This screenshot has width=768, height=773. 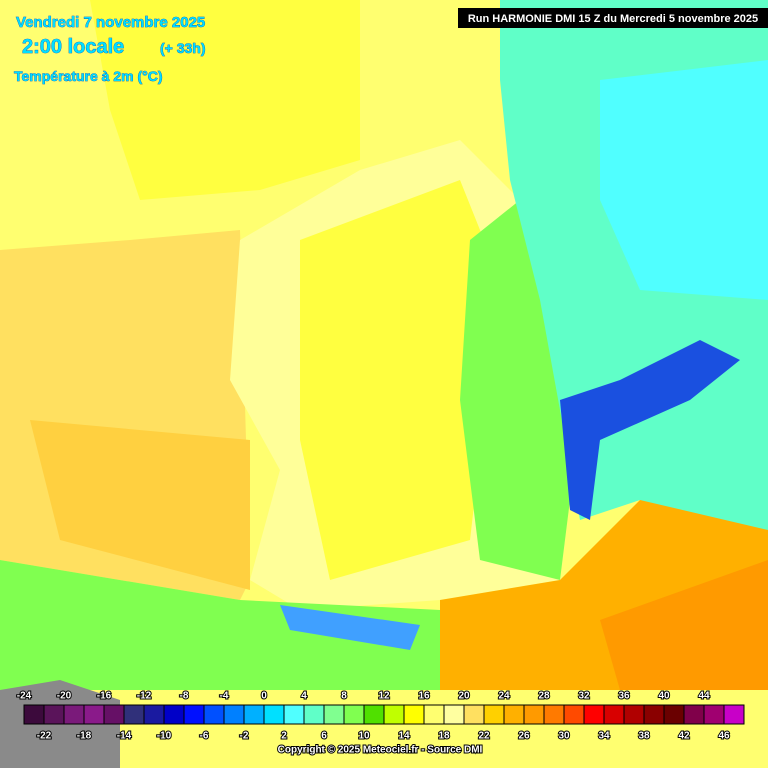 What do you see at coordinates (104, 696) in the screenshot?
I see `legend-label: -16` at bounding box center [104, 696].